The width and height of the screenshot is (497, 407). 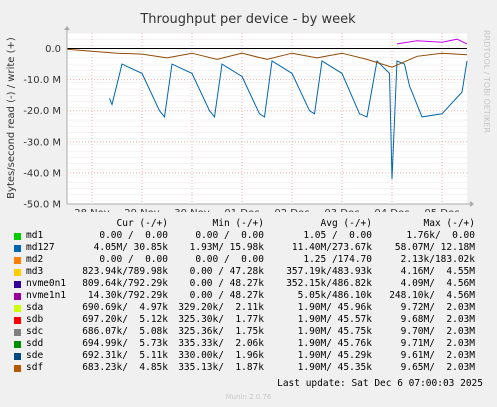 I want to click on legend-min: 0.00 / 48.27k, so click(x=226, y=295).